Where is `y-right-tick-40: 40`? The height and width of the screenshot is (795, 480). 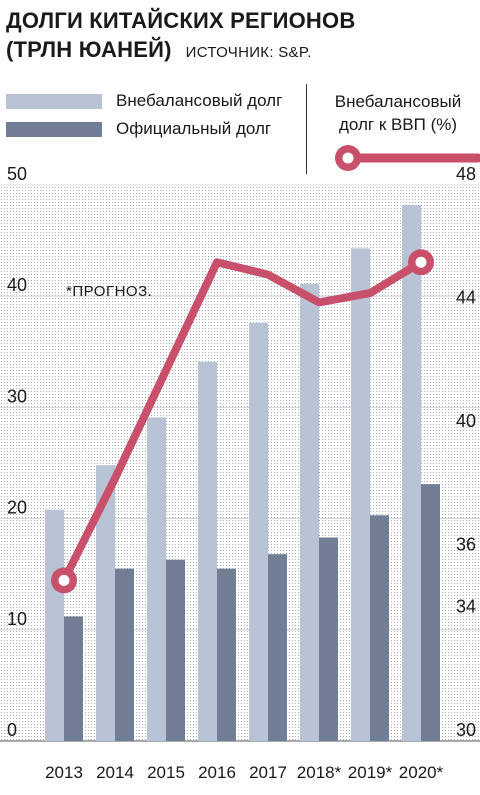 y-right-tick-40: 40 is located at coordinates (466, 421).